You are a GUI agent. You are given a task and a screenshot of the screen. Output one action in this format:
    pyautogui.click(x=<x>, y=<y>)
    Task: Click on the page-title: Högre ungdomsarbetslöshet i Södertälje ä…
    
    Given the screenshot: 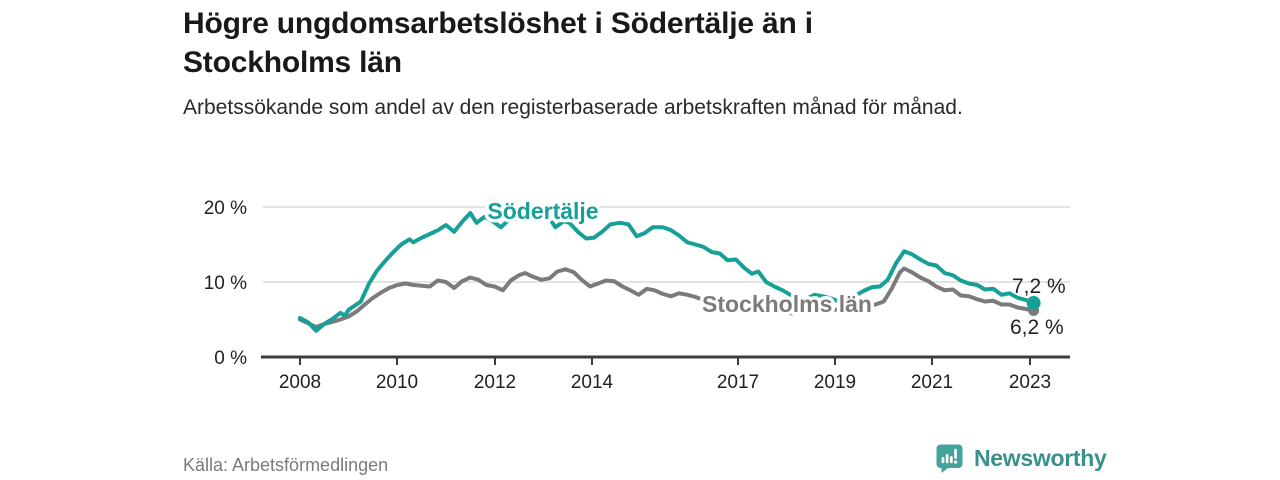 What is the action you would take?
    pyautogui.click(x=498, y=43)
    